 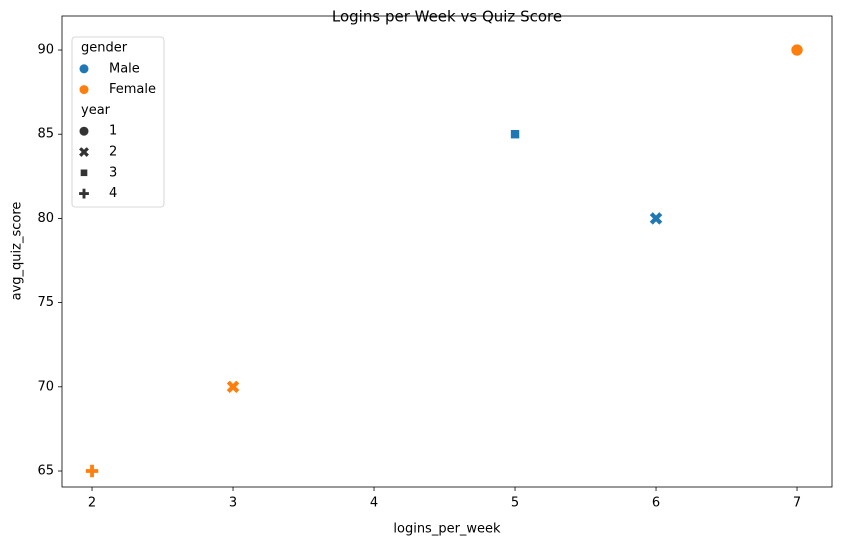 I want to click on x-tick-label: 3, so click(x=233, y=503).